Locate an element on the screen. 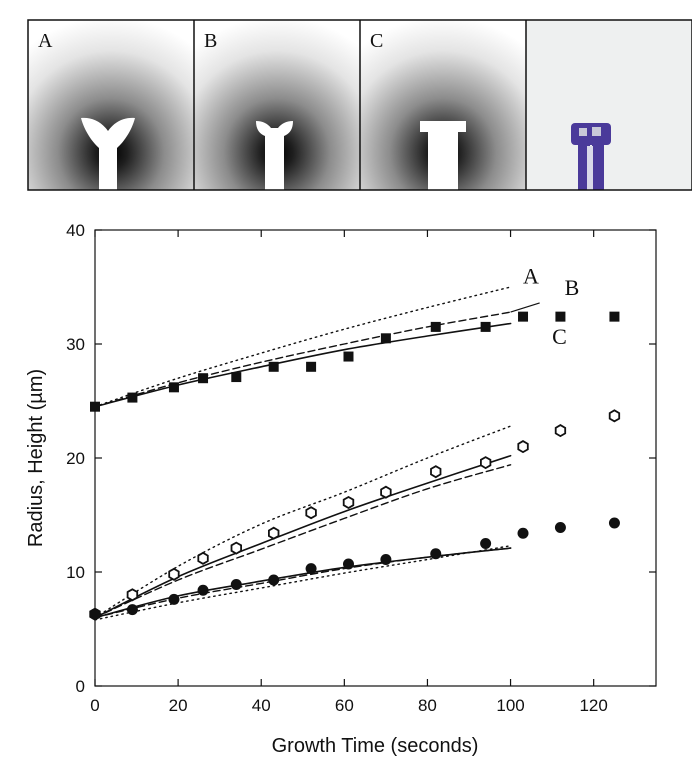 The height and width of the screenshot is (773, 692). y-tick-label: 10 is located at coordinates (75, 572).